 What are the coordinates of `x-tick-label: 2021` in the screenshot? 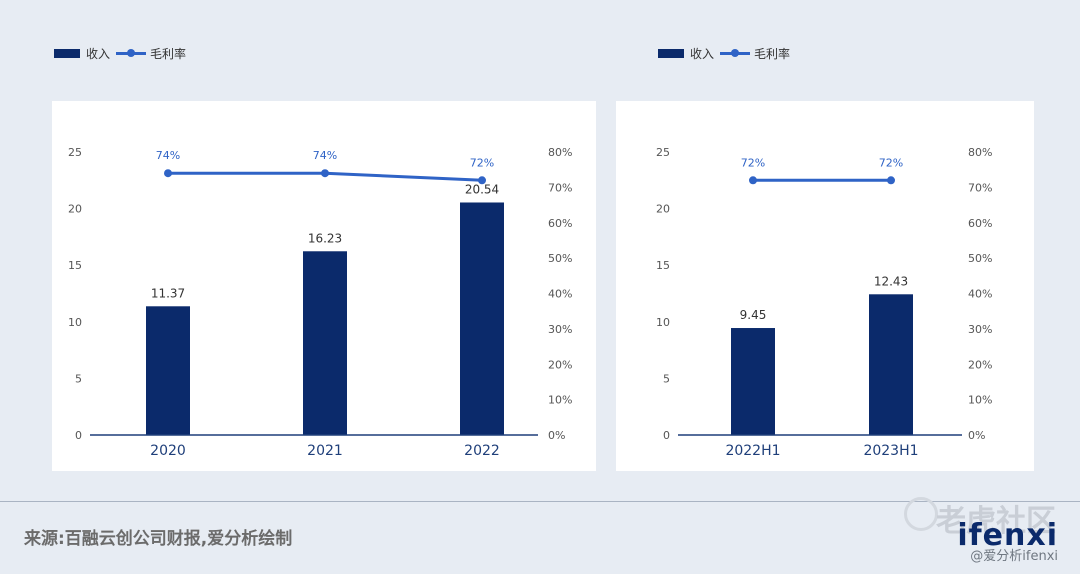 It's located at (325, 451).